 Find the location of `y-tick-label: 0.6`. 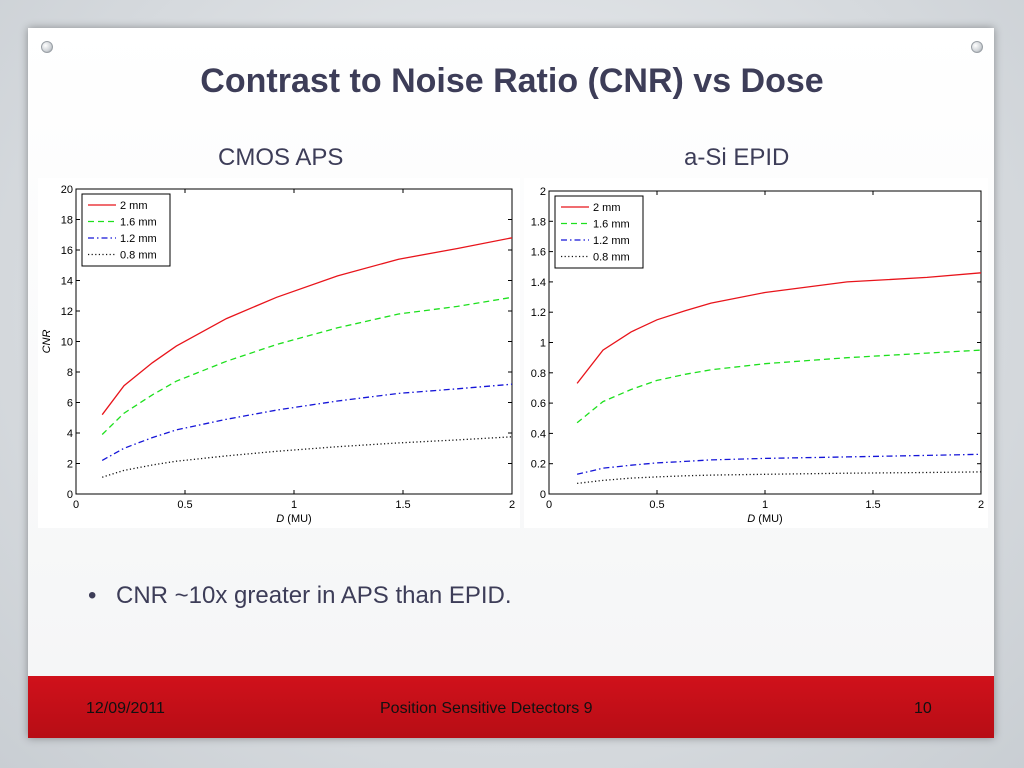

y-tick-label: 0.6 is located at coordinates (538, 404).